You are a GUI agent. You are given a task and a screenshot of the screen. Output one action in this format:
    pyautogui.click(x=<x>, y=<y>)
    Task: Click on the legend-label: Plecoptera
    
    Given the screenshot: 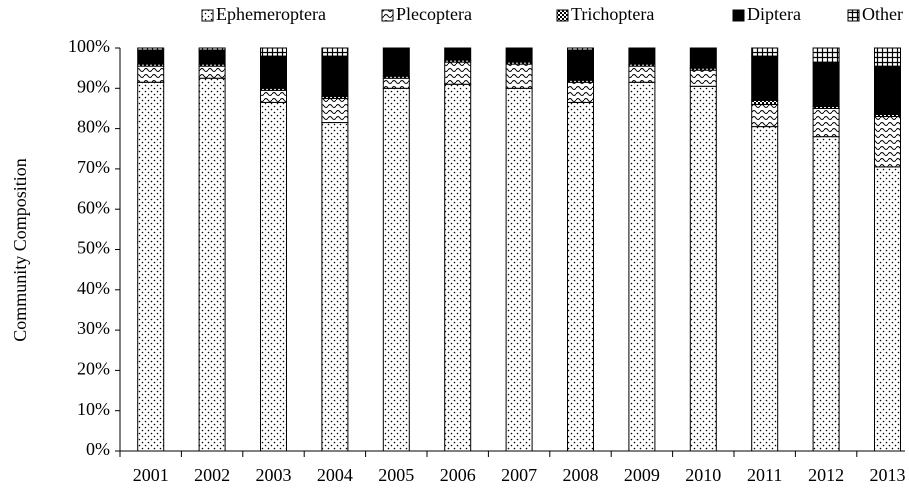 What is the action you would take?
    pyautogui.click(x=434, y=14)
    